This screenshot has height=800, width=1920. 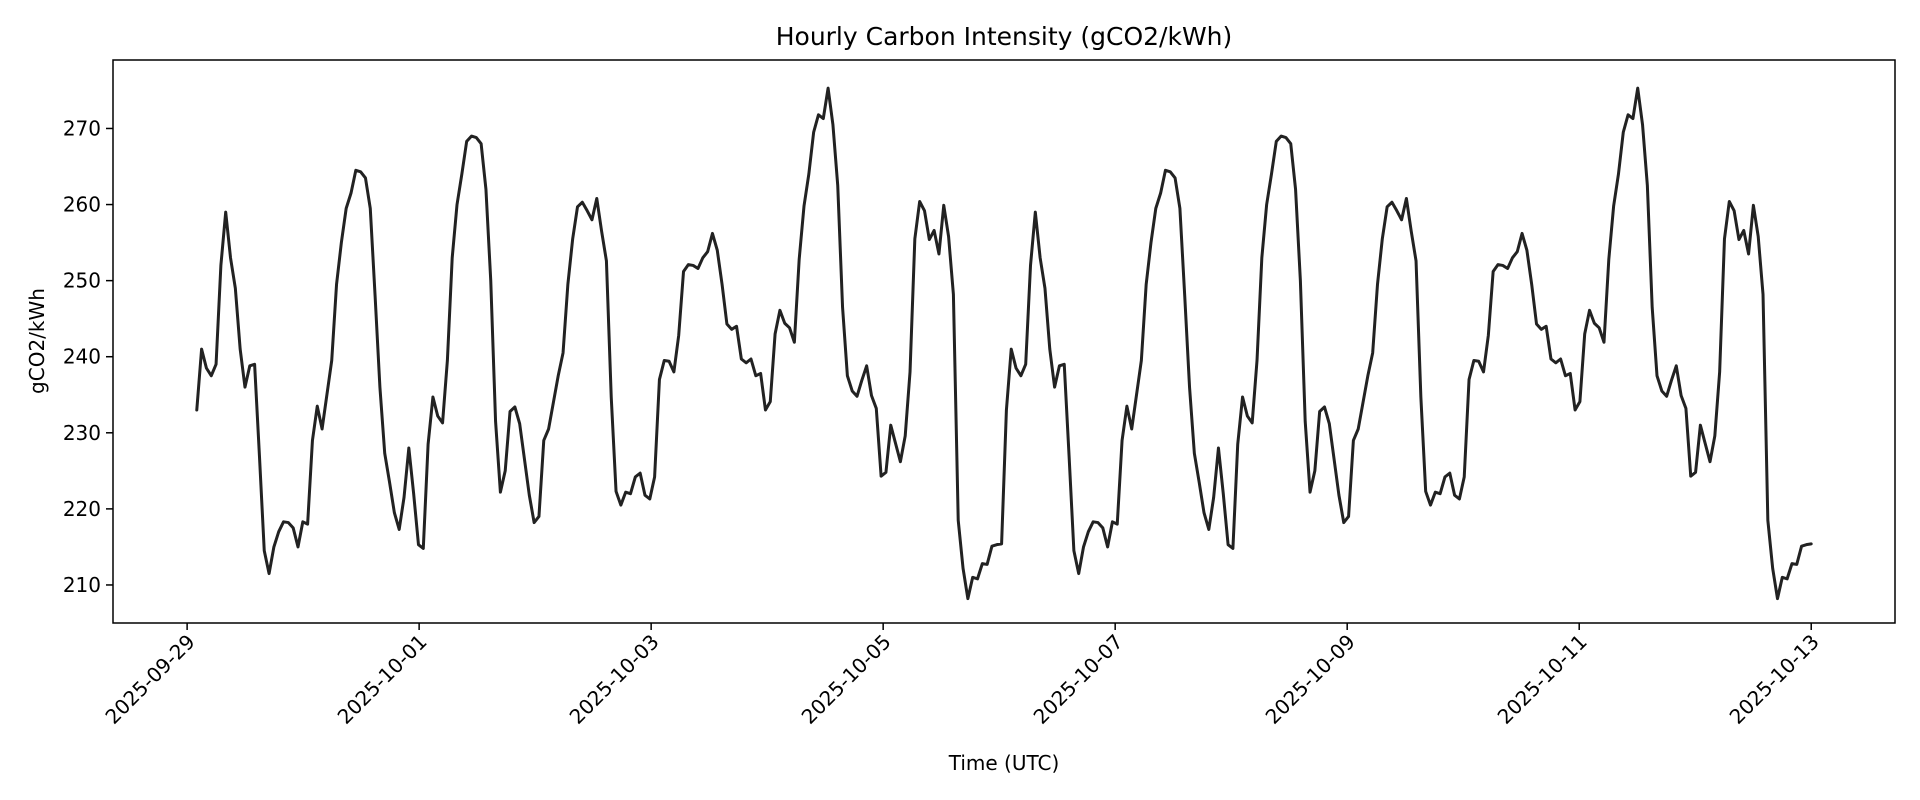 I want to click on y-tick-label: 220, so click(x=82, y=509).